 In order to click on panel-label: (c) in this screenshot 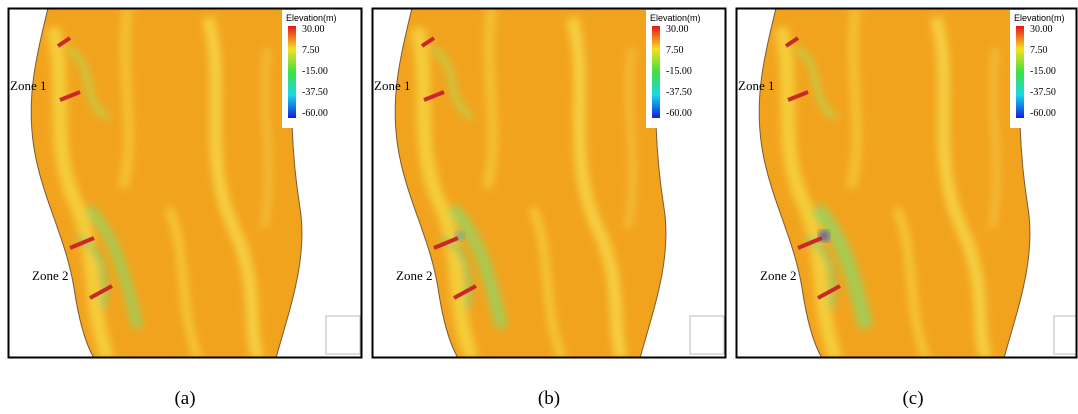, I will do `click(912, 398)`.